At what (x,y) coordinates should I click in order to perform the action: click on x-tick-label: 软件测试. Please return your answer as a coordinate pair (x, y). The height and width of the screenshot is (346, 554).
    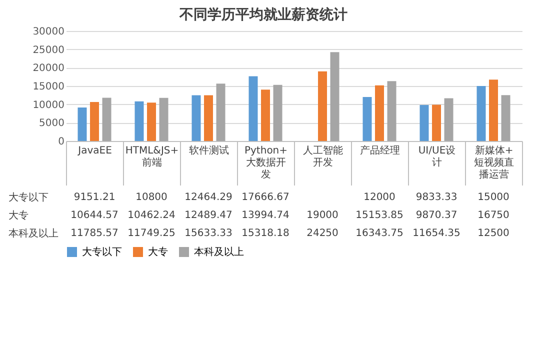
    Looking at the image, I should click on (209, 150).